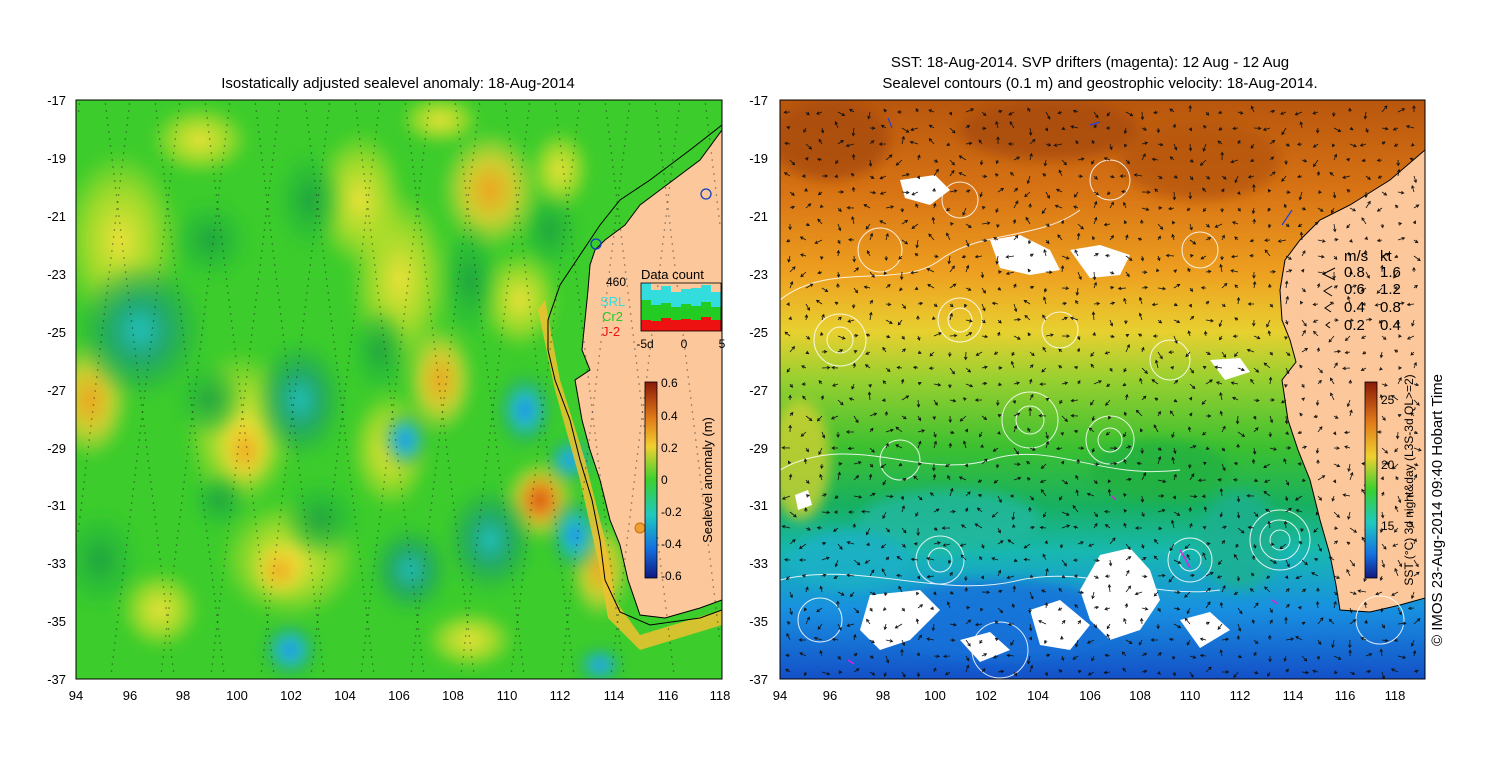 This screenshot has width=1500, height=780. I want to click on lon-tick-label: 100, so click(935, 695).